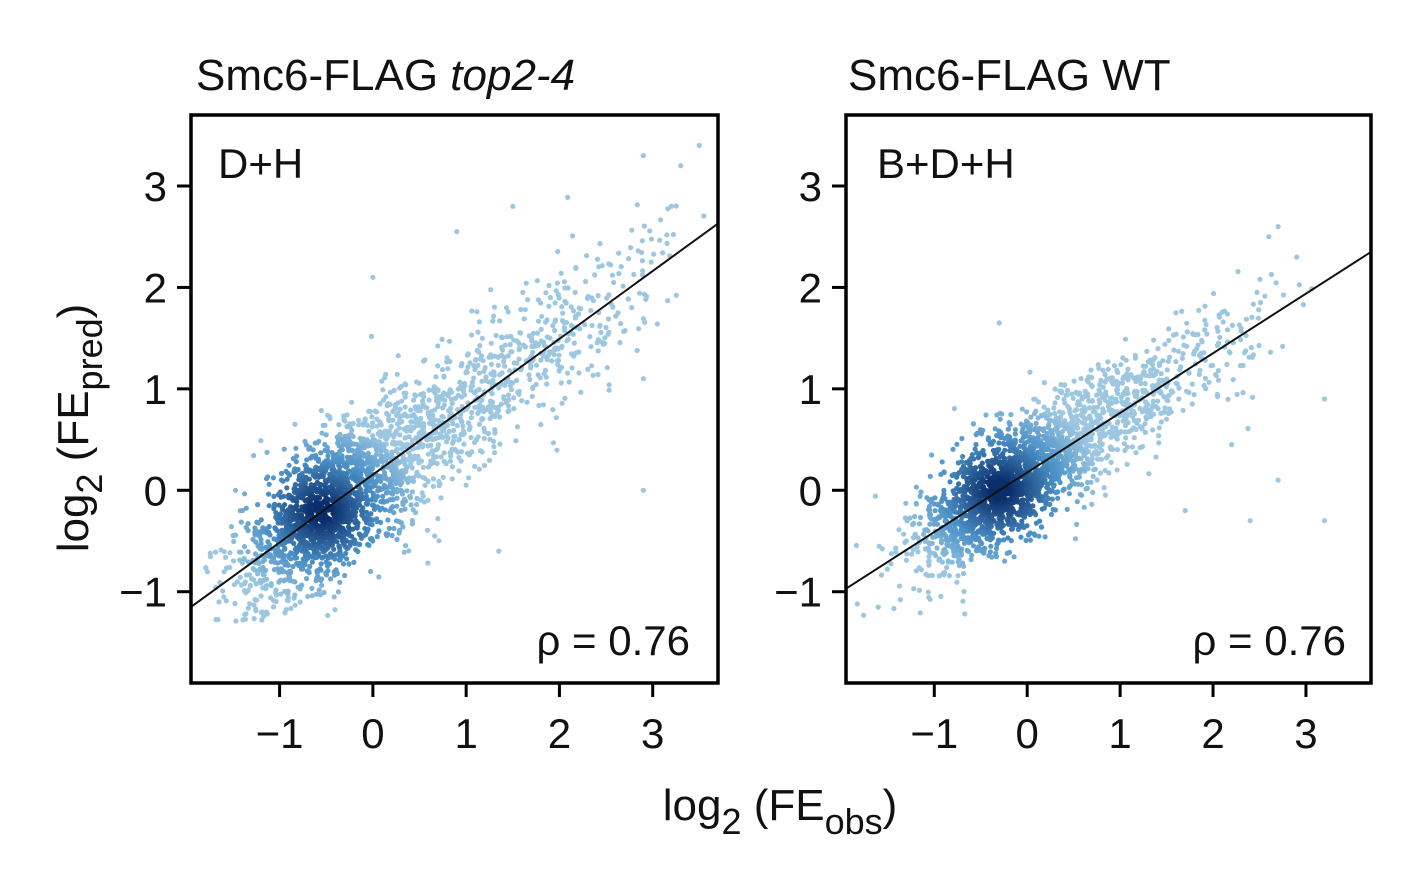  What do you see at coordinates (465, 733) in the screenshot?
I see `x-tick-label: 1` at bounding box center [465, 733].